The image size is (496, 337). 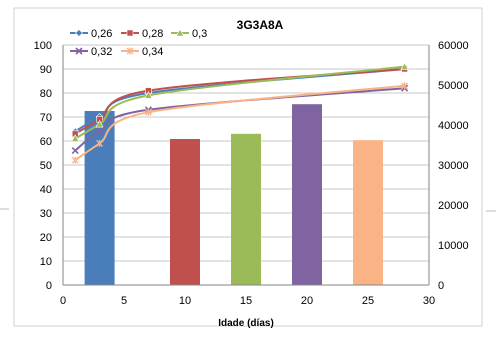 I want to click on x-tick-label: 20, so click(x=307, y=301).